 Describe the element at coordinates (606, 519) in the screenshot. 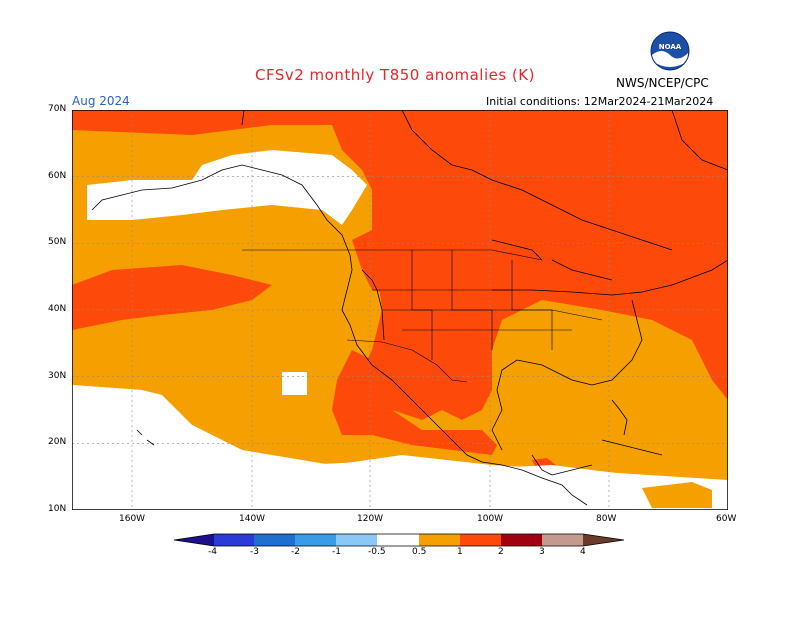

I see `lon-label: 80W` at that location.